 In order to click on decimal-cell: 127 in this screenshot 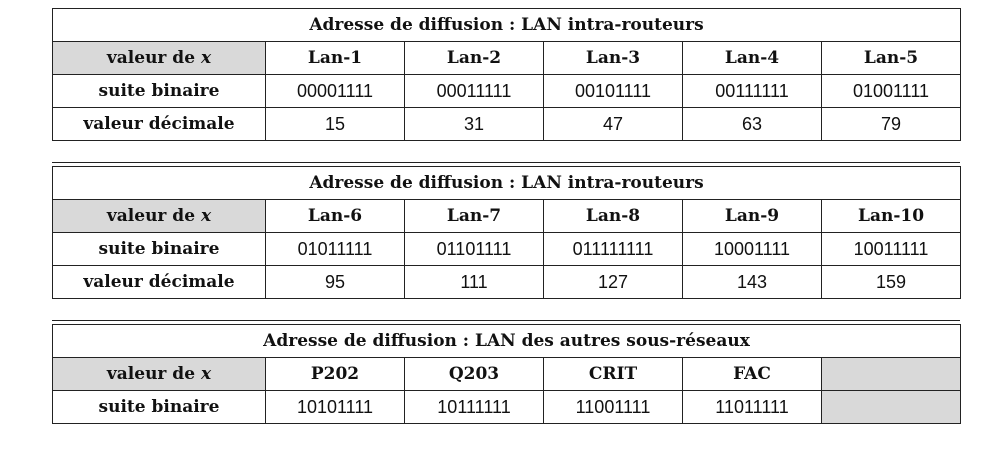, I will do `click(613, 282)`.